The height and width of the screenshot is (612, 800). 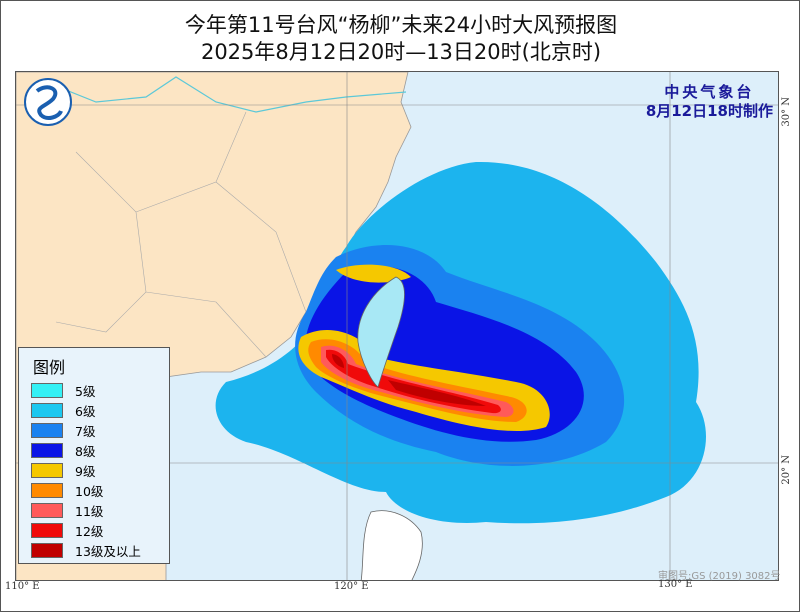 What do you see at coordinates (709, 111) in the screenshot?
I see `issue-time: 8月12日18时制作` at bounding box center [709, 111].